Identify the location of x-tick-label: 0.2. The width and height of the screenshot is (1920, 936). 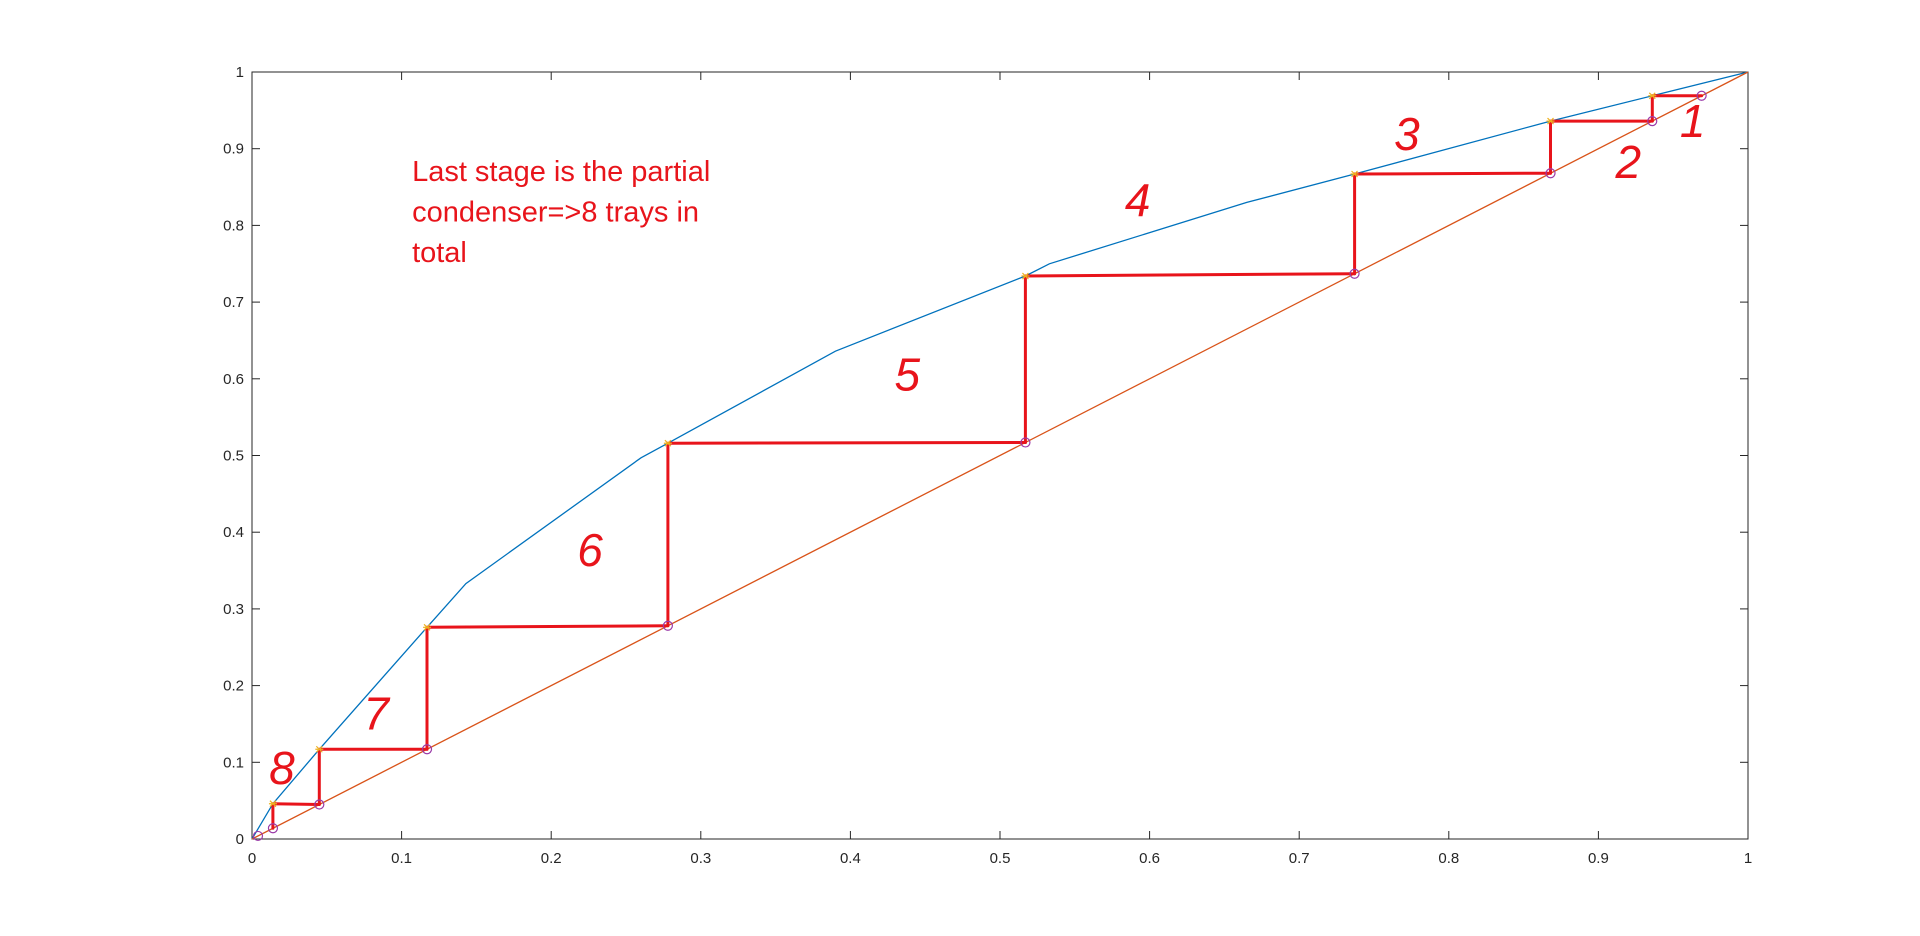
(551, 858).